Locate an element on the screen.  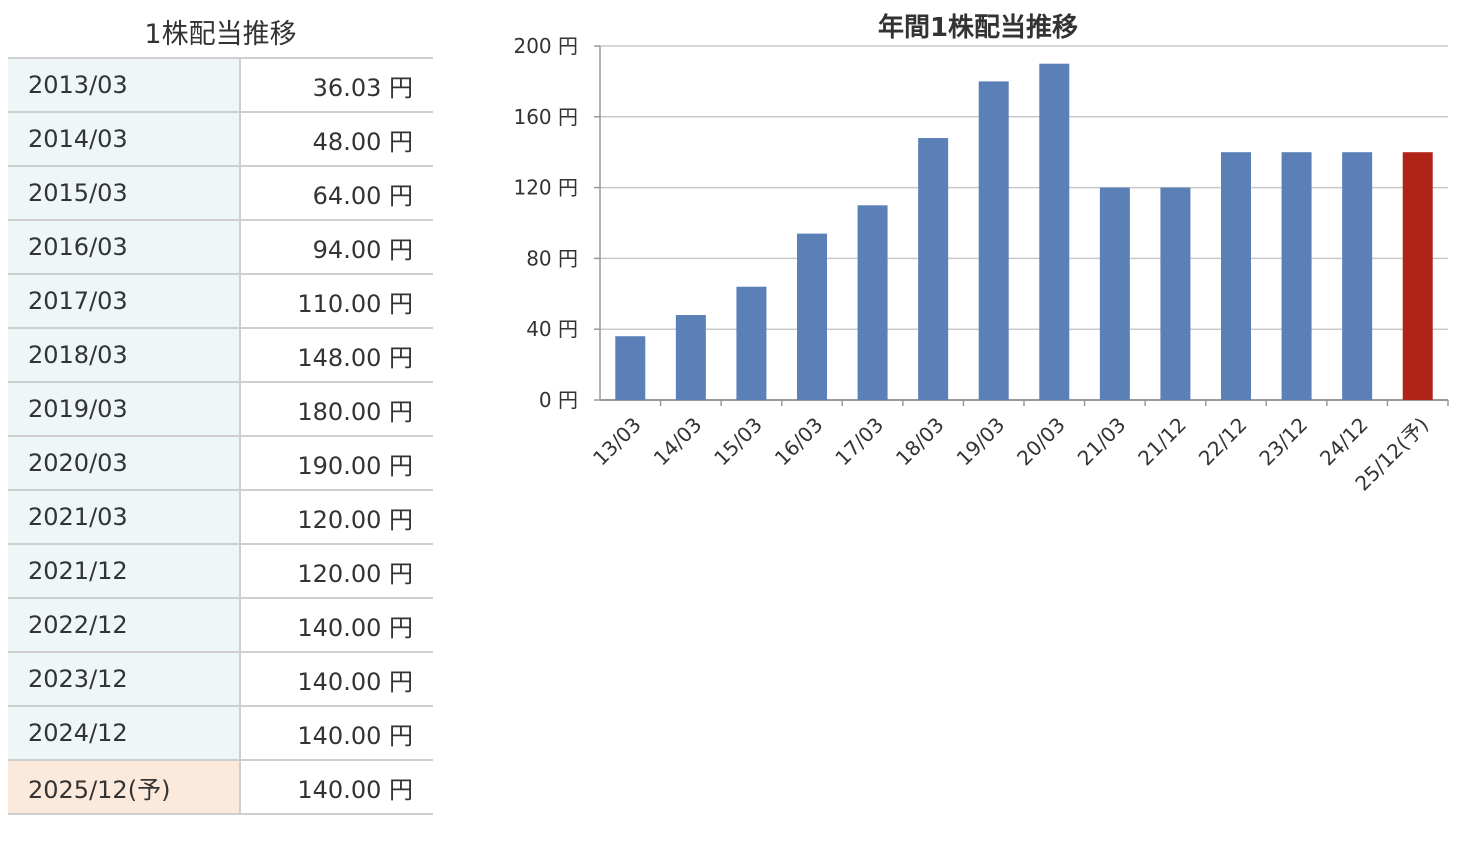
period-cell: 2016/03 is located at coordinates (124, 247).